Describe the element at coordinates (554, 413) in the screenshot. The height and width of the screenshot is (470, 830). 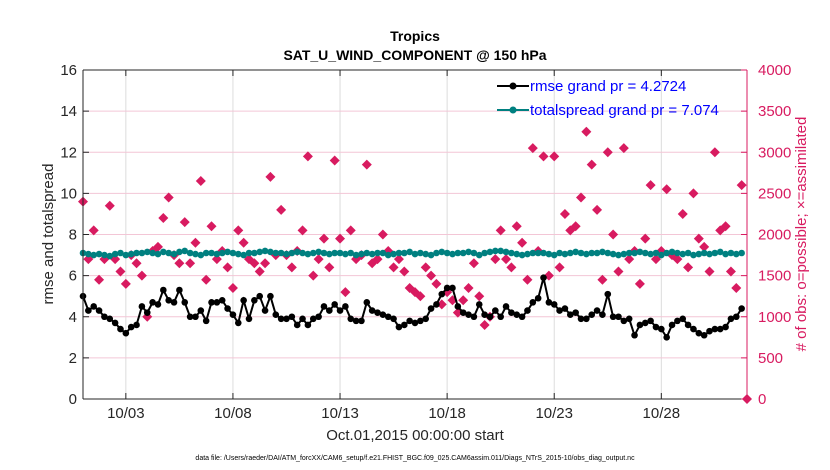
I see `x-tick-label: 10/23` at that location.